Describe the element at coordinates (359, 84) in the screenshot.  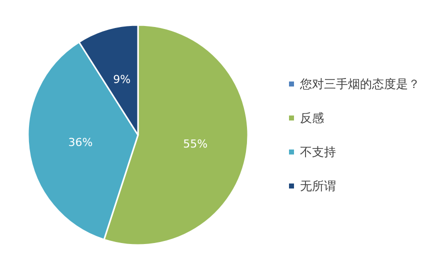
I see `legend-label: 您对三手烟的态度是？` at that location.